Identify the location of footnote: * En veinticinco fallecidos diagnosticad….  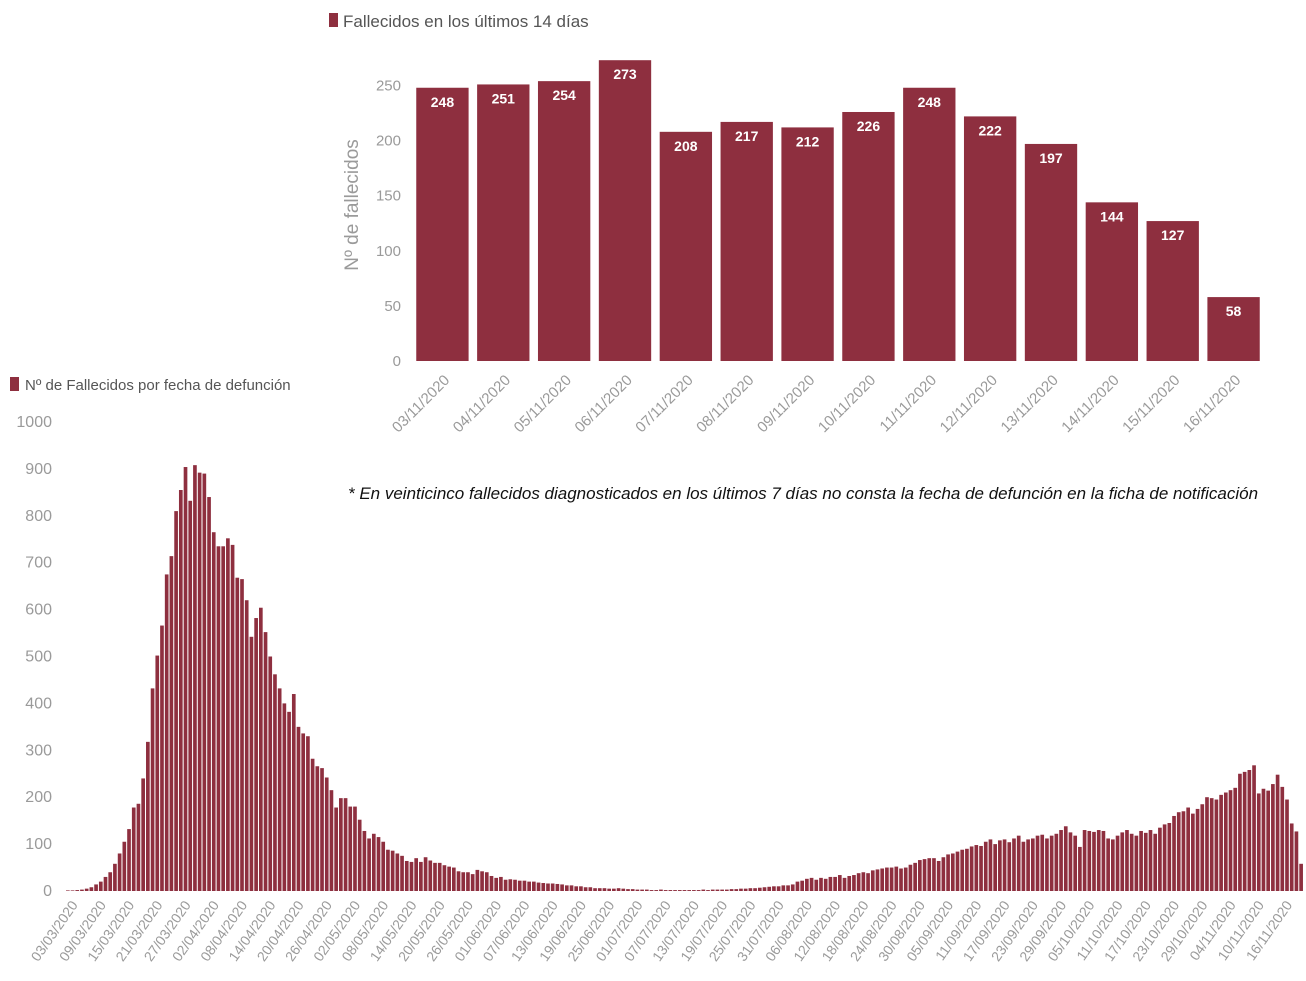
(803, 493).